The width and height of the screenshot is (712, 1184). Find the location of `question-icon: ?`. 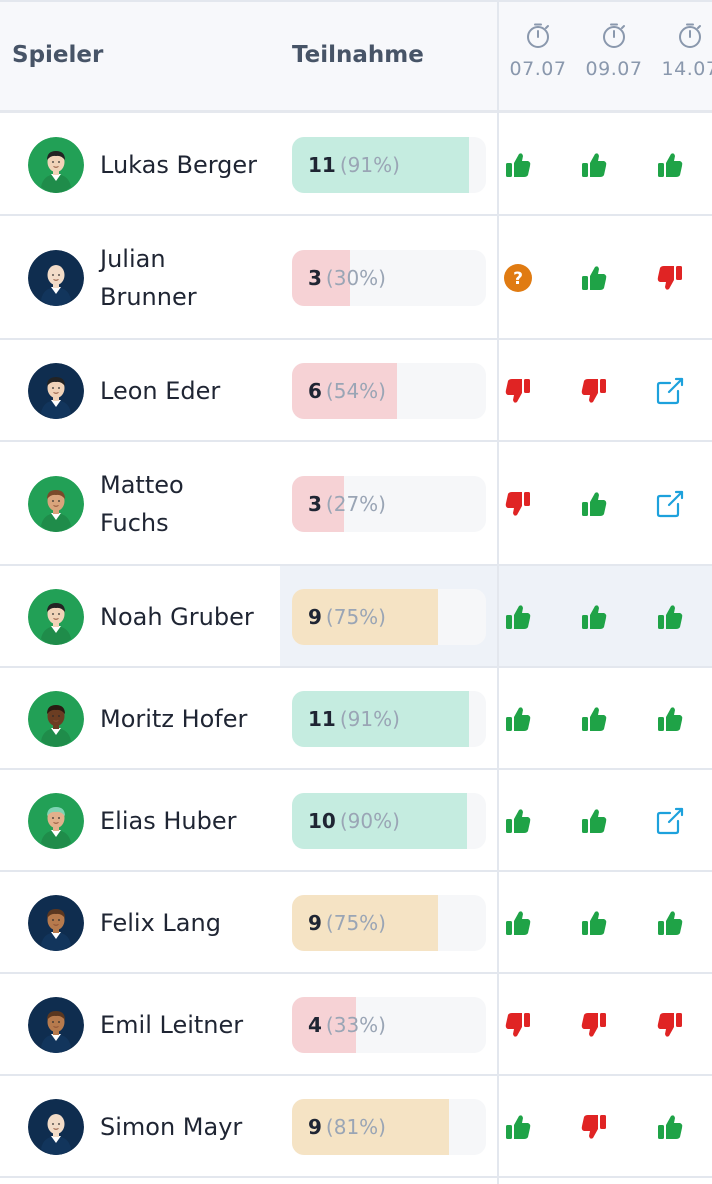

question-icon: ? is located at coordinates (518, 278).